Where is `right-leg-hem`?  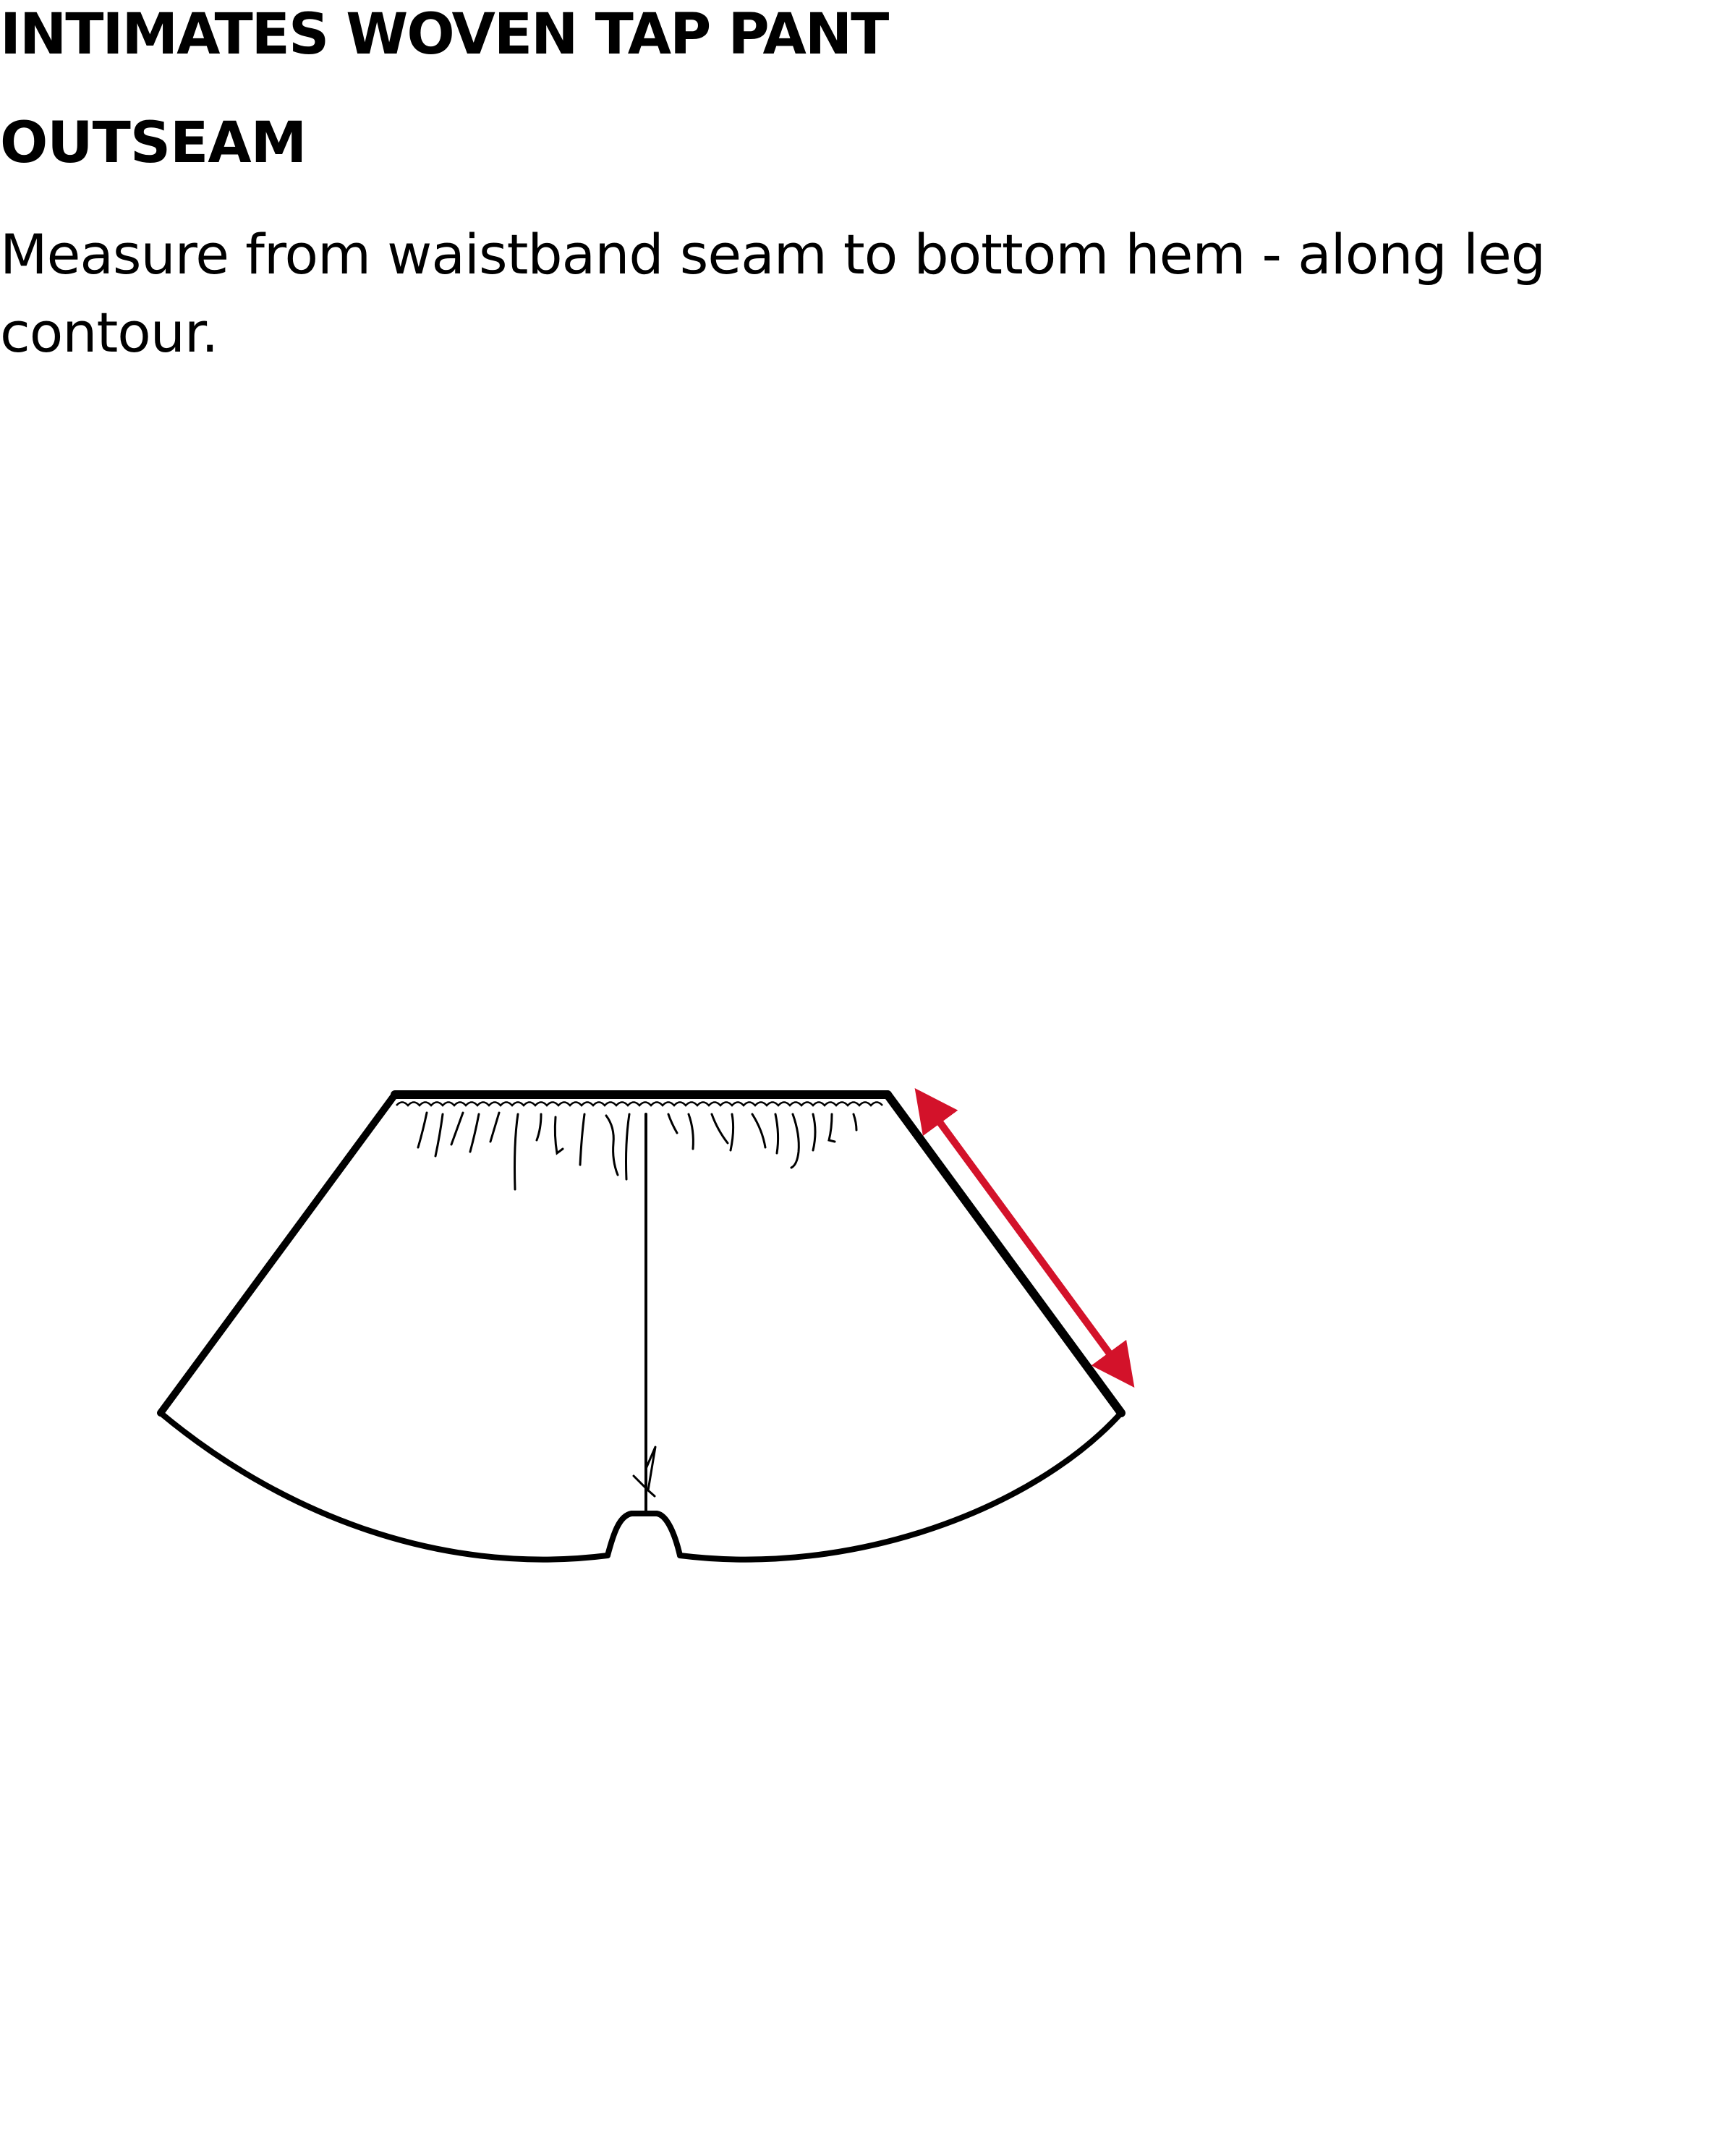 right-leg-hem is located at coordinates (901, 1486).